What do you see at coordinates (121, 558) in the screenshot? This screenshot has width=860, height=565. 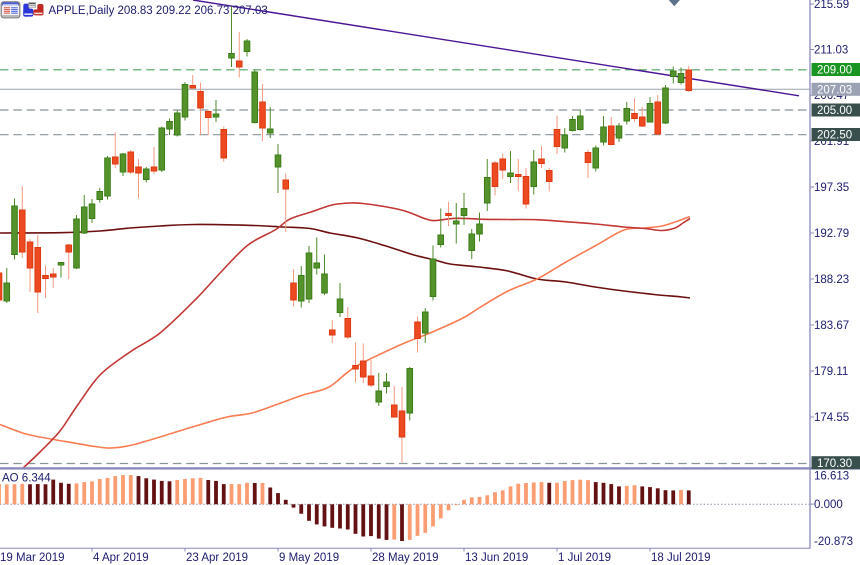 I see `svg-text: 4 Apr 2019` at bounding box center [121, 558].